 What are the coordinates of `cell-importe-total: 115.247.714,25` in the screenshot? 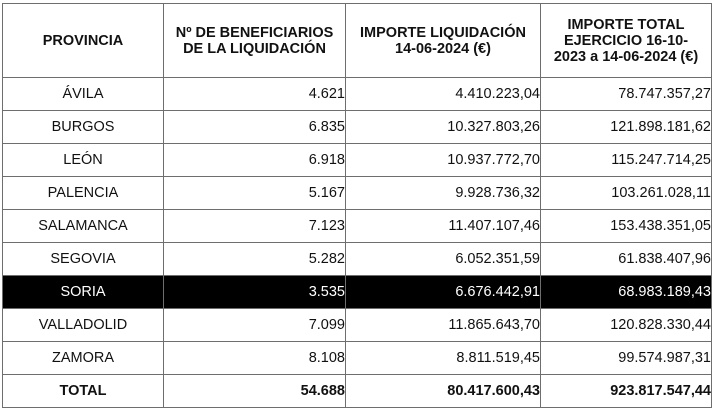 It's located at (626, 160).